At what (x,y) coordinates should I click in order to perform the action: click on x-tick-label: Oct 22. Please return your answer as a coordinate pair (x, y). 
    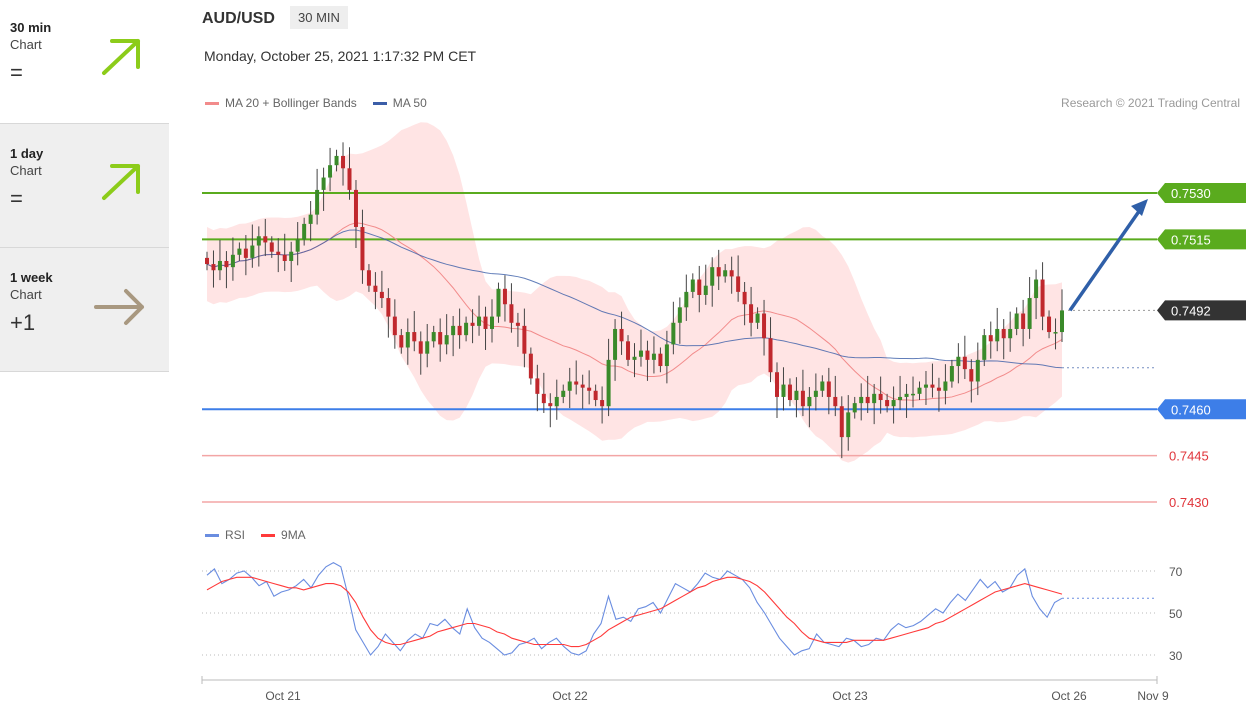
    Looking at the image, I should click on (570, 696).